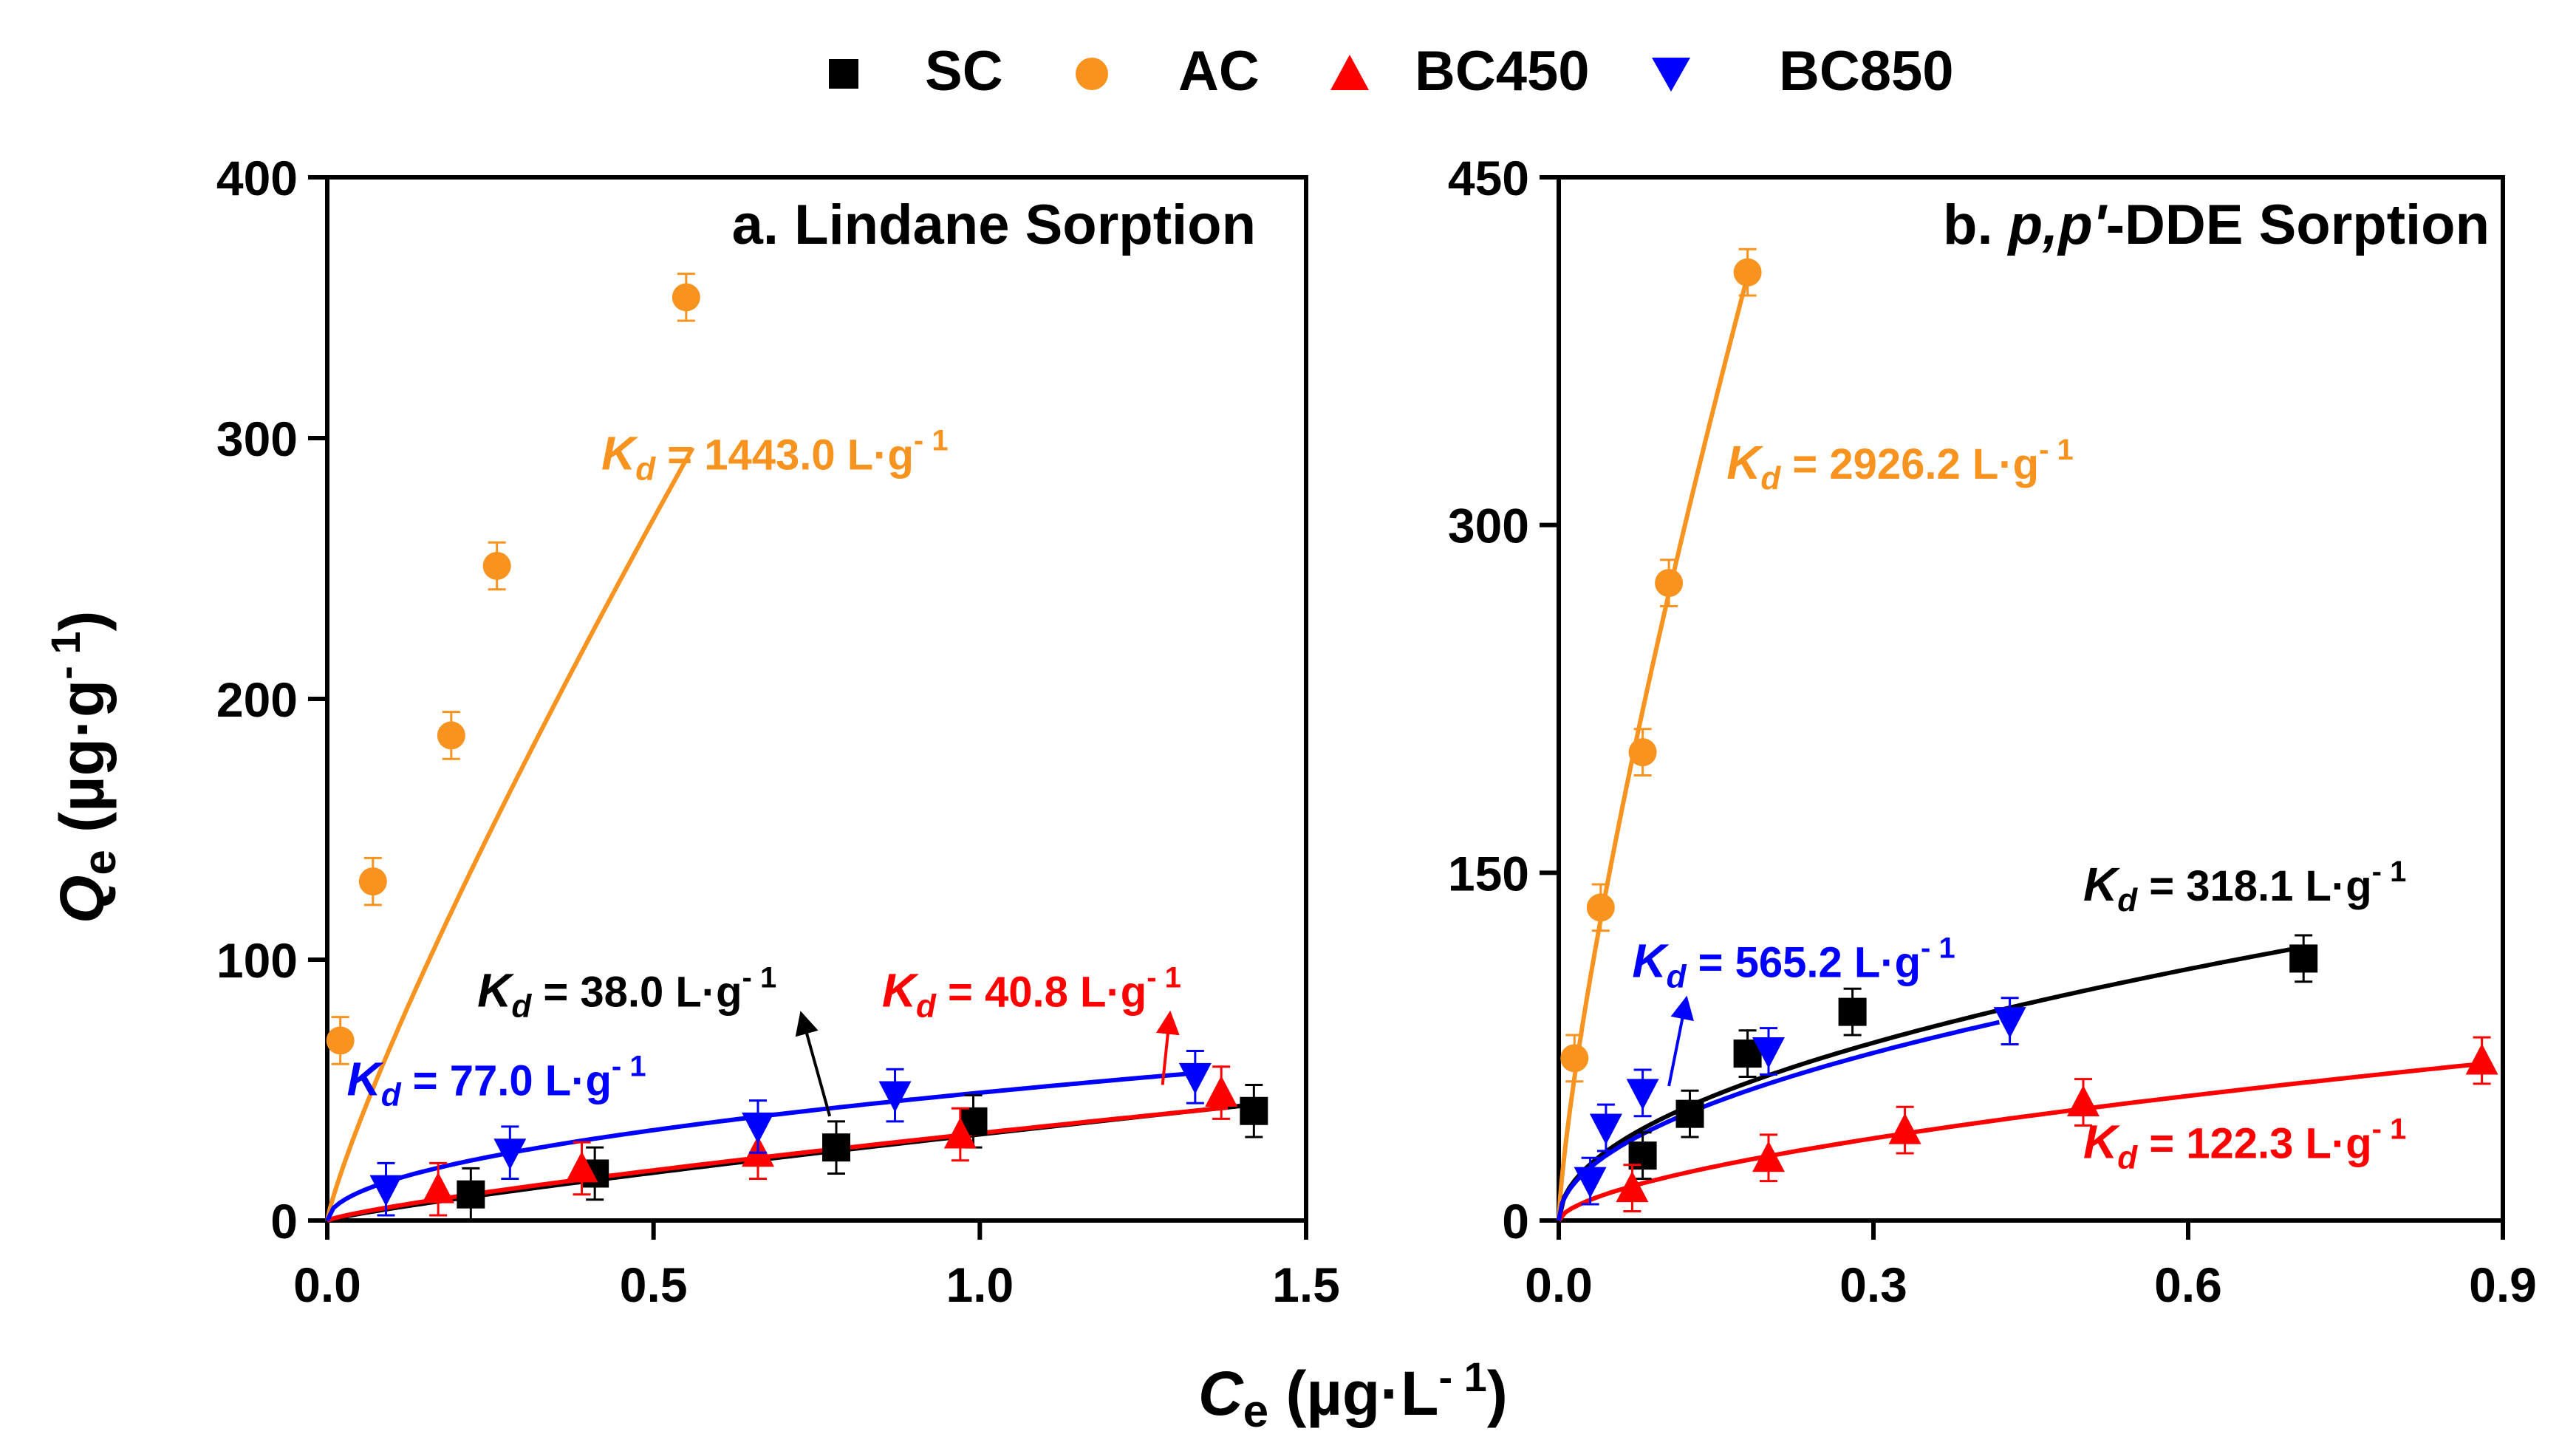 The height and width of the screenshot is (1451, 2576). I want to click on panel-b-fit-curve-bc850, so click(1779, 1120).